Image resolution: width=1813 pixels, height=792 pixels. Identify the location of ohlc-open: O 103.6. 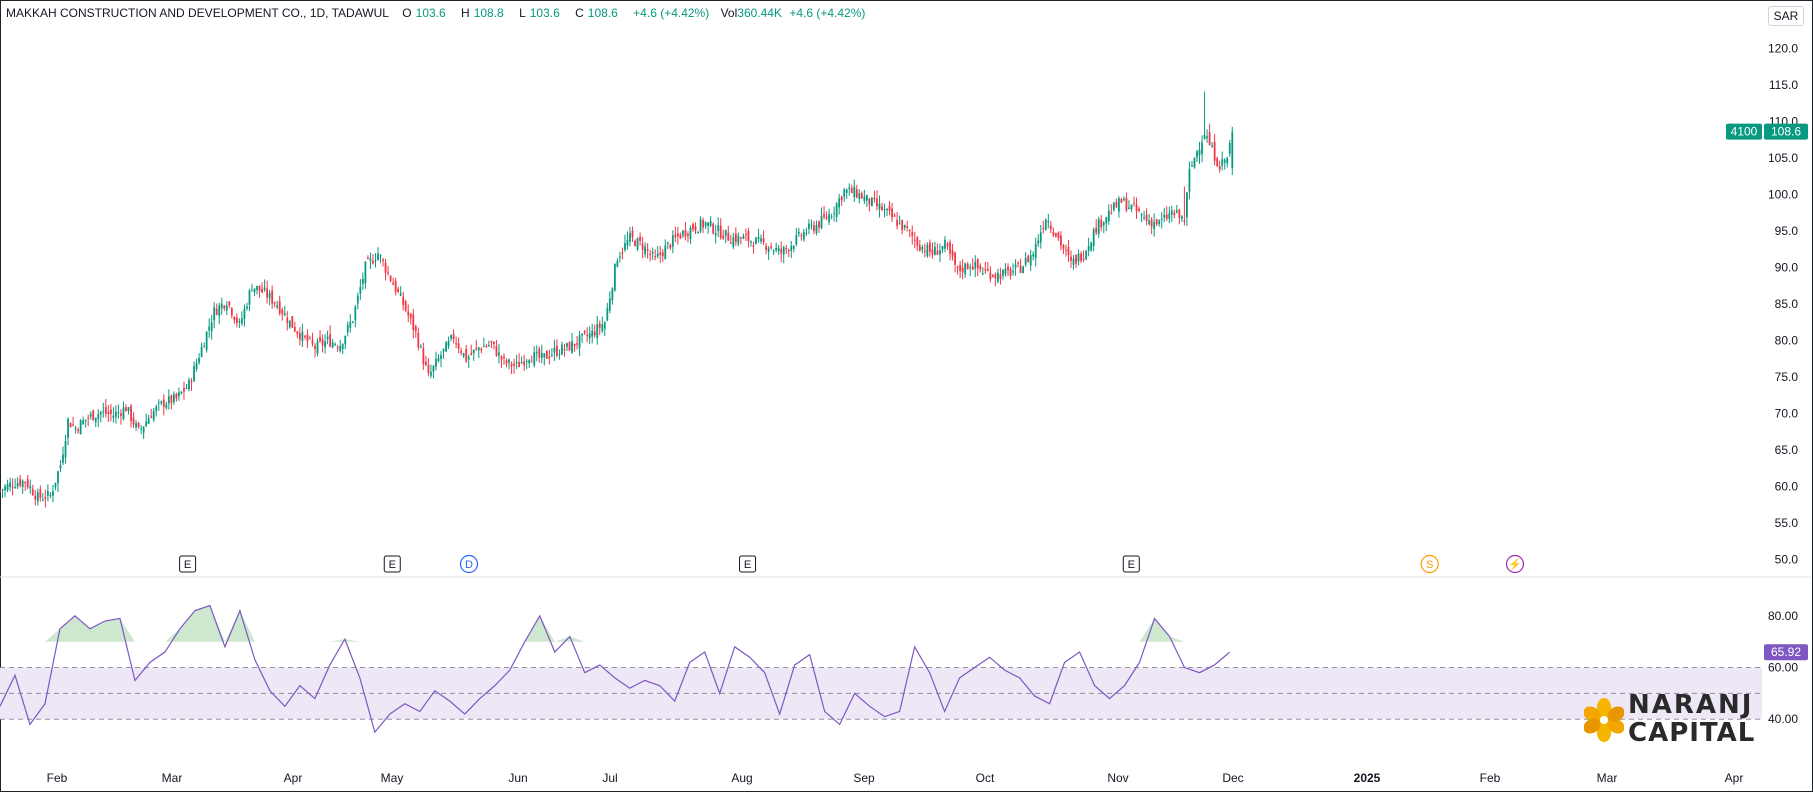
(425, 13).